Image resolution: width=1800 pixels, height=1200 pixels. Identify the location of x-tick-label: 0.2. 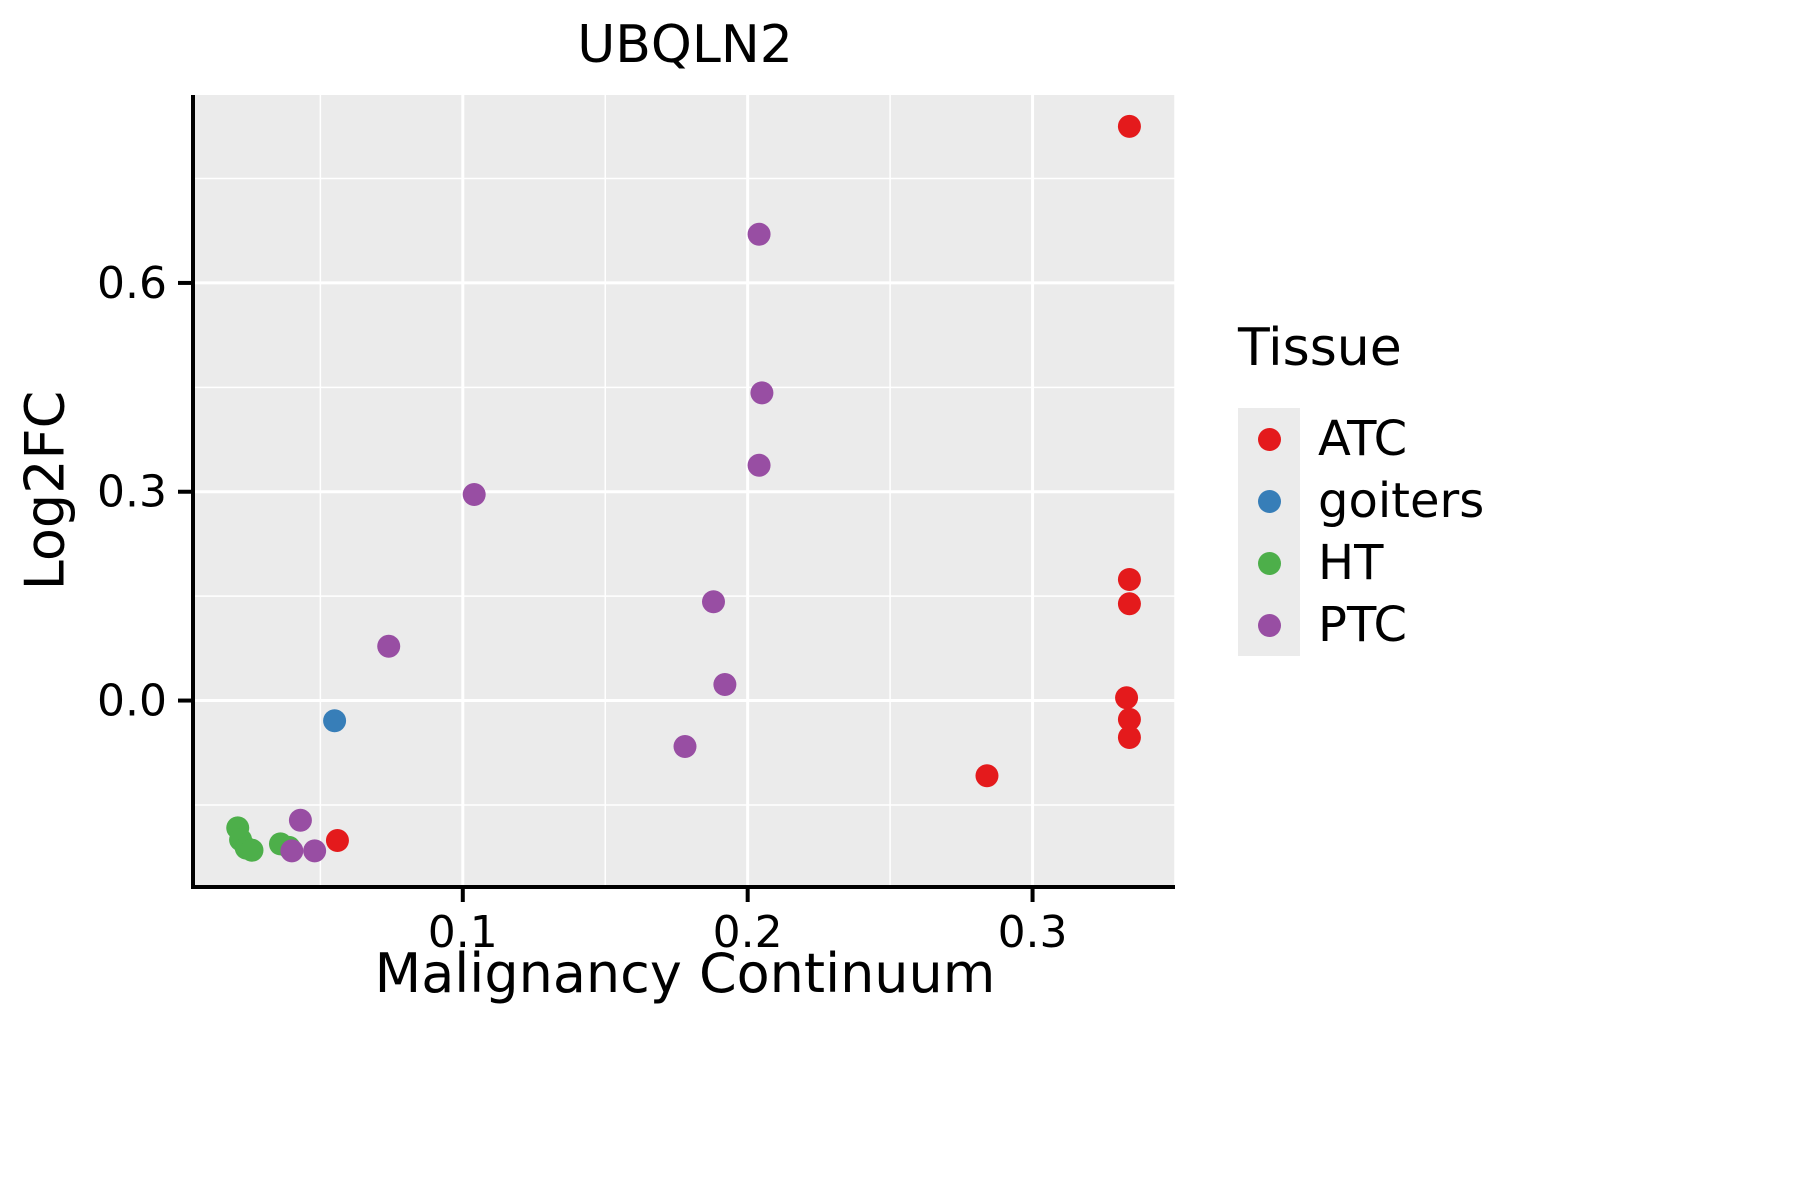
(748, 932).